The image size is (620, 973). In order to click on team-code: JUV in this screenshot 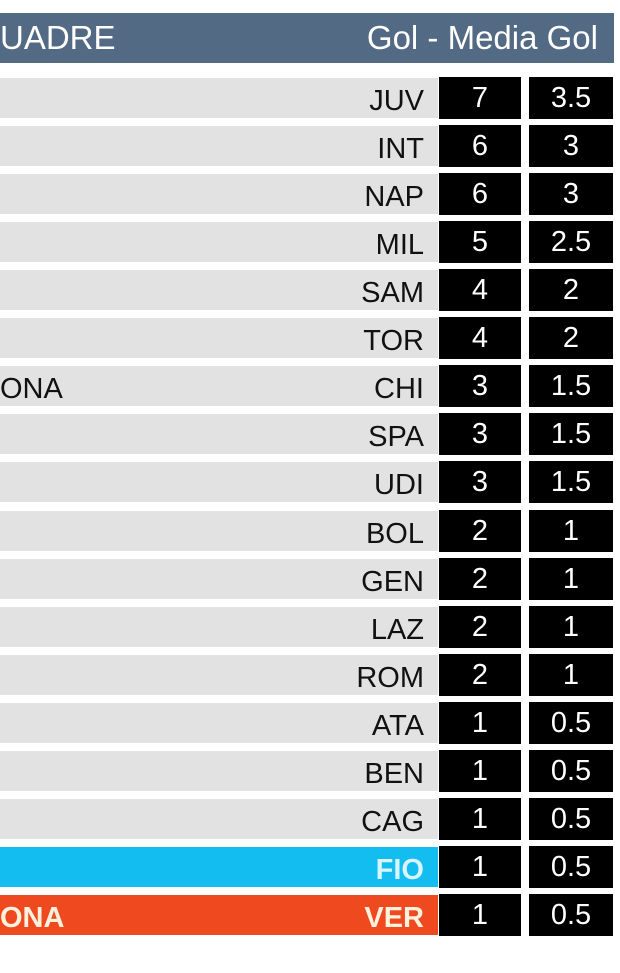, I will do `click(396, 101)`.